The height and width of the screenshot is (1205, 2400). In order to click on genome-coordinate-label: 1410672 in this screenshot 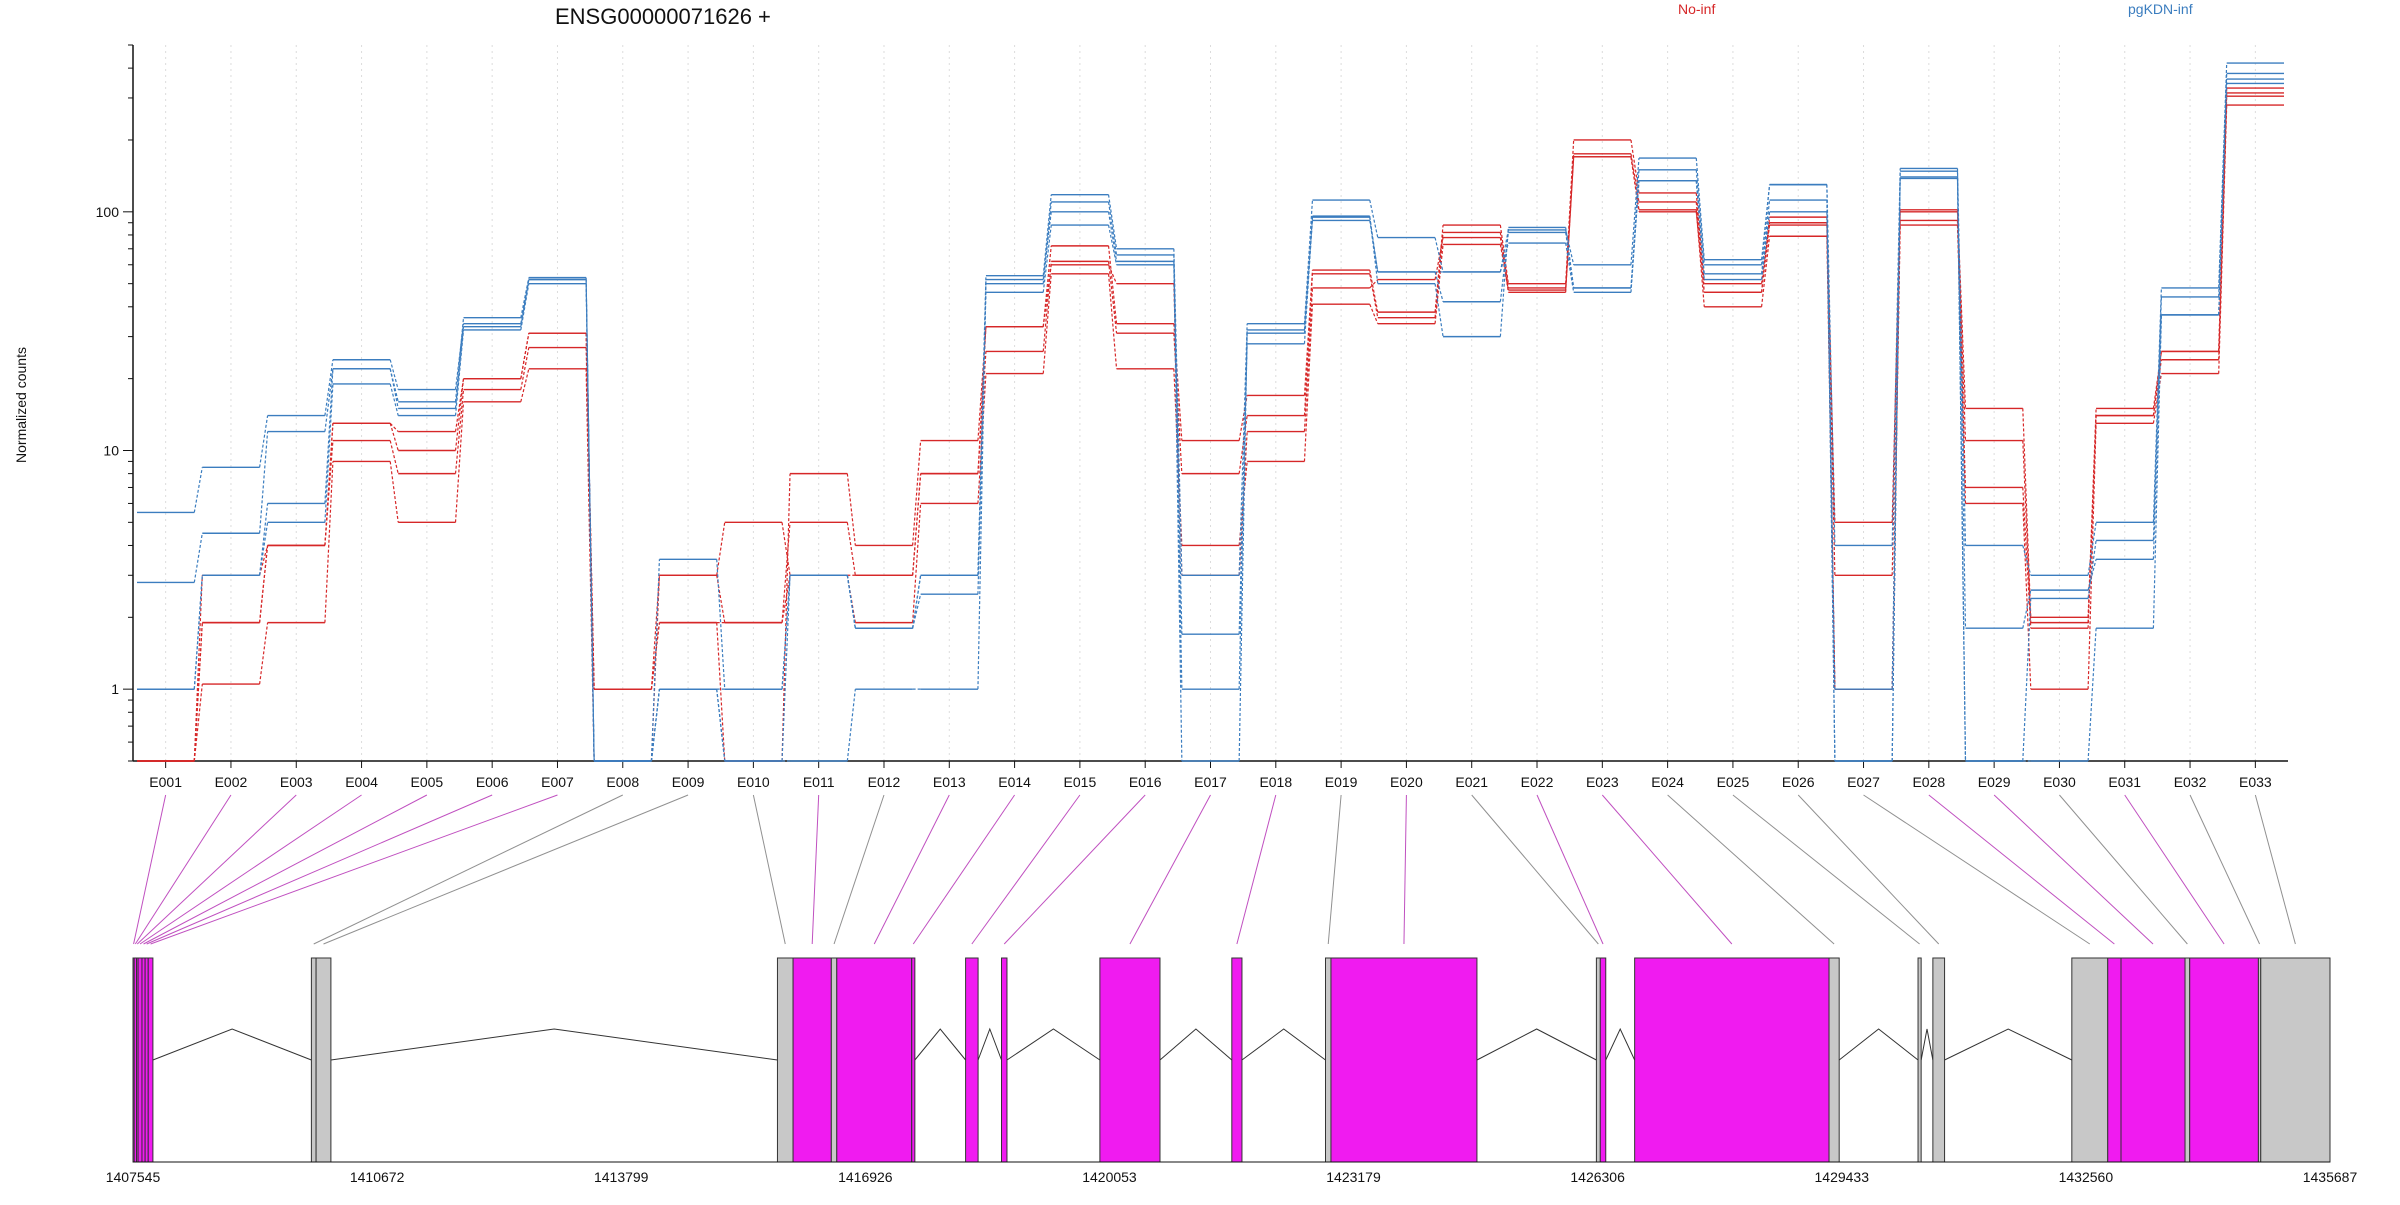, I will do `click(377, 1177)`.